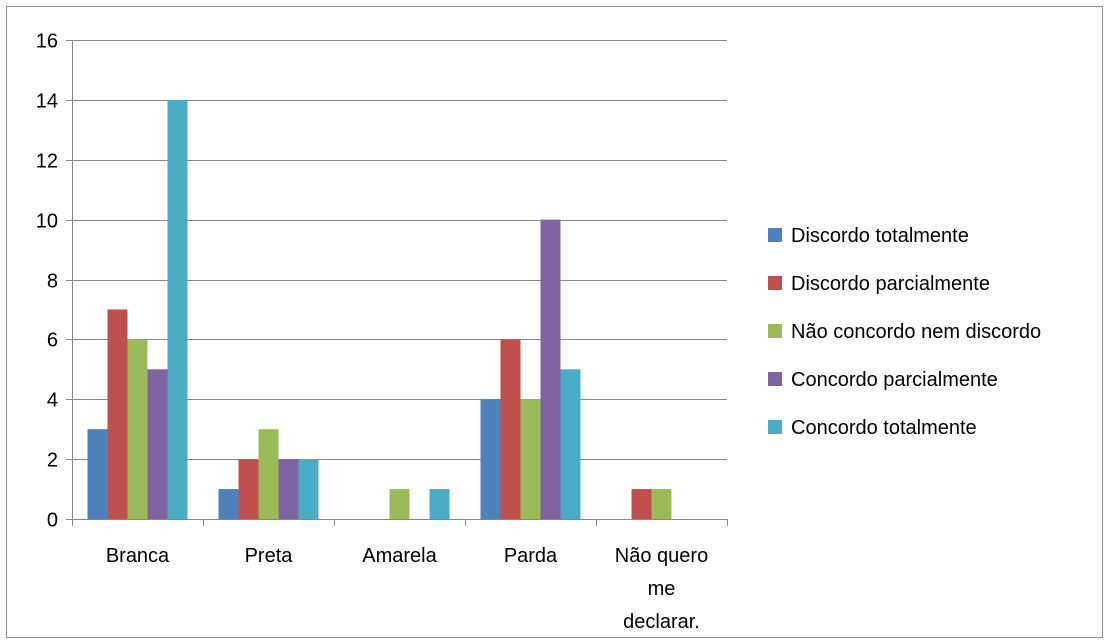 The width and height of the screenshot is (1112, 644). What do you see at coordinates (52, 401) in the screenshot?
I see `y-tick-label: 4` at bounding box center [52, 401].